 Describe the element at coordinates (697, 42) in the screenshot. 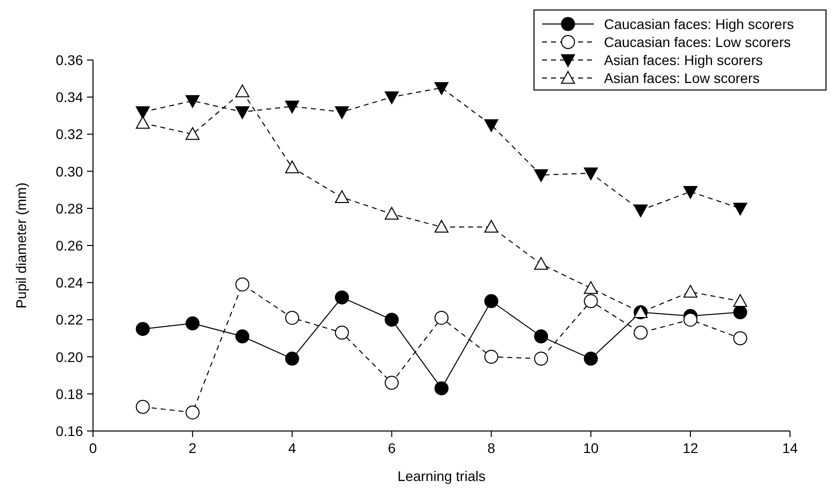

I see `legend-label: Caucasian faces: Low scorers` at that location.